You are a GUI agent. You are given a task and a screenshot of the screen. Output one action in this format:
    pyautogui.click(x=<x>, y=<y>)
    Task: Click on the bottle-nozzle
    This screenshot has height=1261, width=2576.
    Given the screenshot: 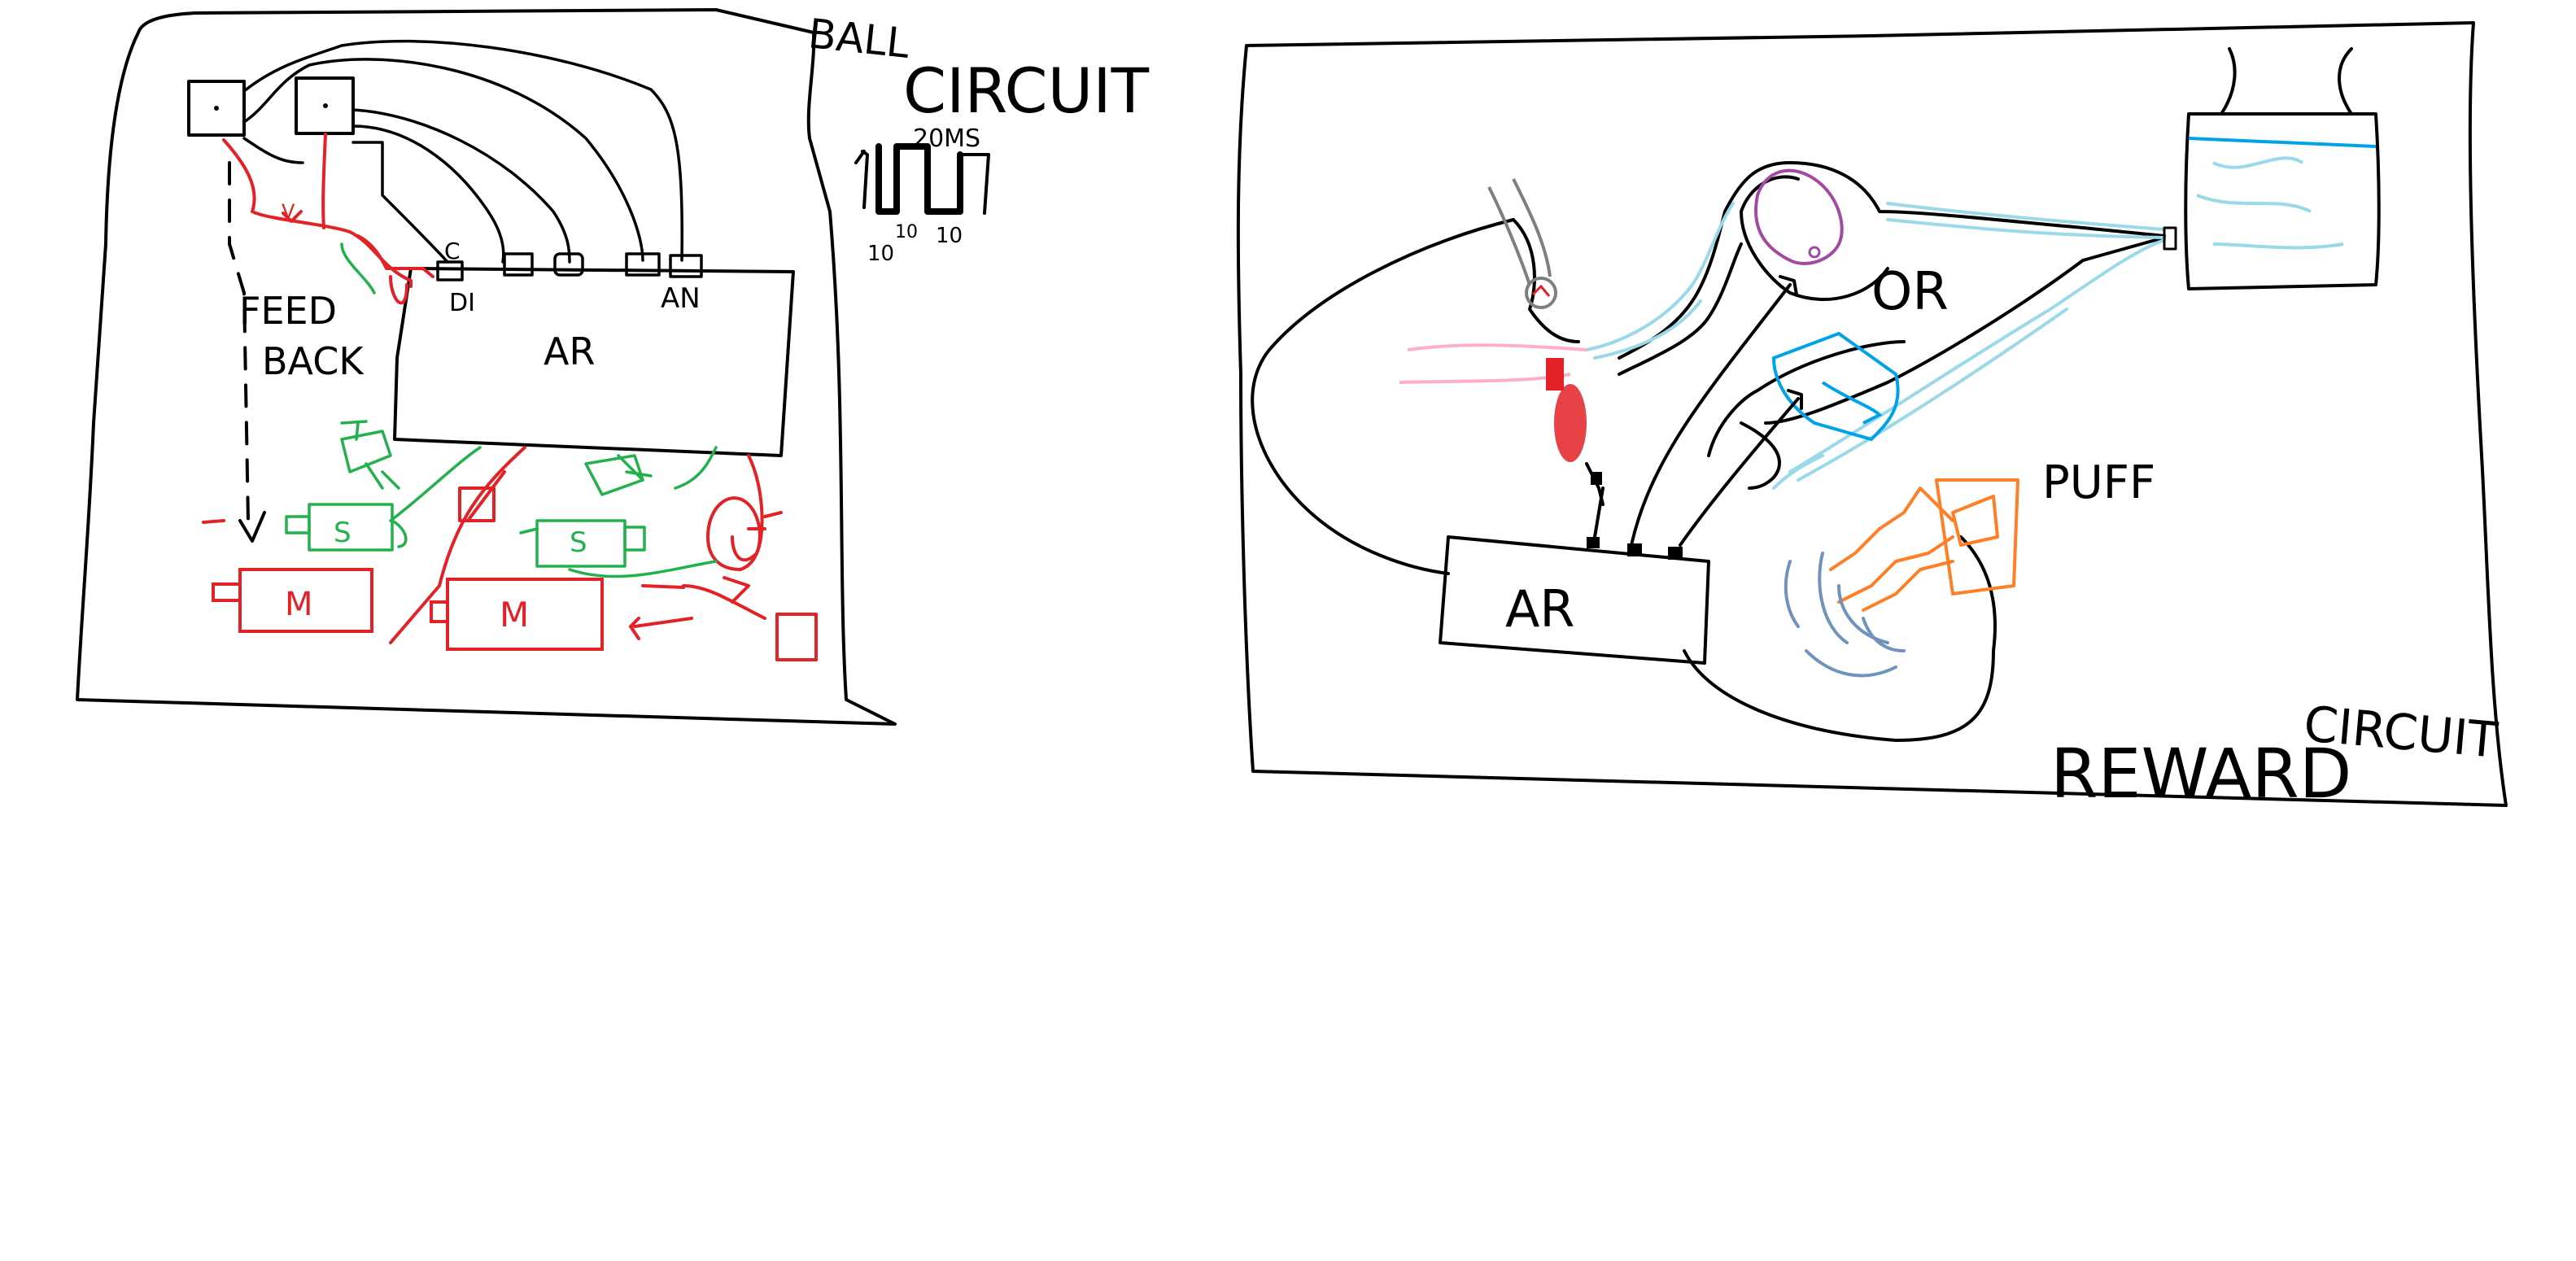 What is the action you would take?
    pyautogui.click(x=2170, y=239)
    